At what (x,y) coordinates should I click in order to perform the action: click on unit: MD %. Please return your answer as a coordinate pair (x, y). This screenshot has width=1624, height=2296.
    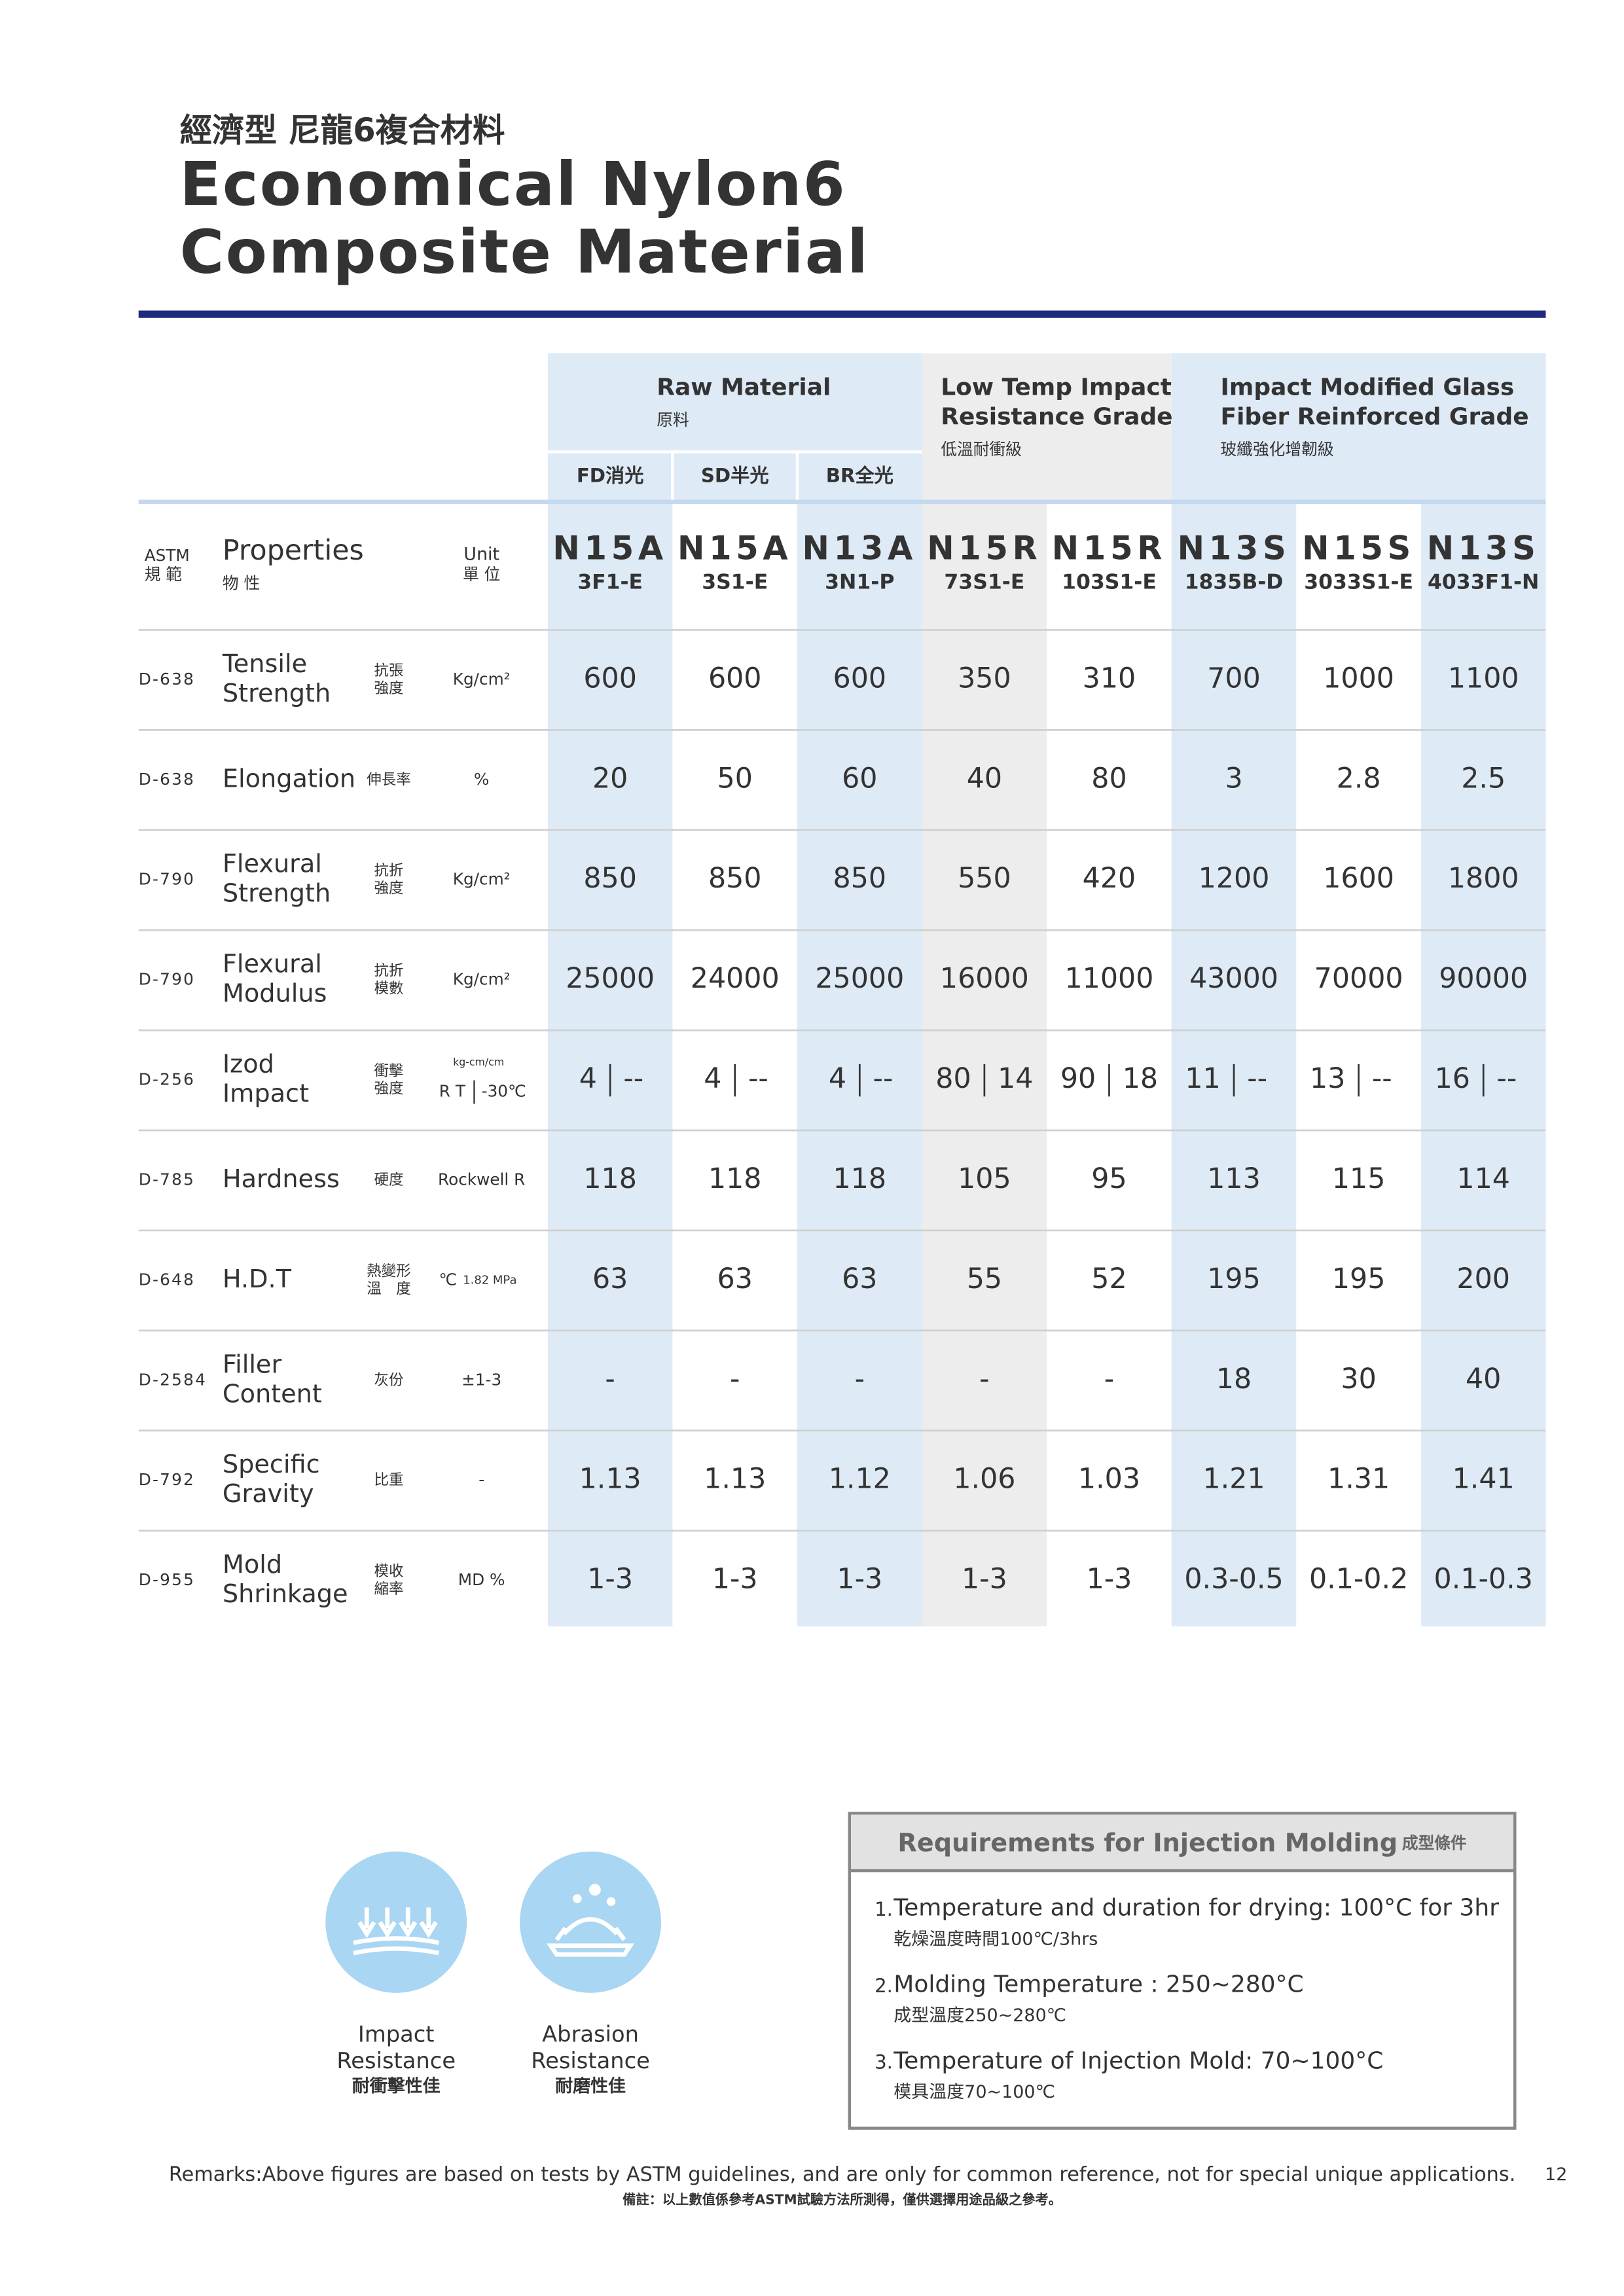
    Looking at the image, I should click on (481, 1579).